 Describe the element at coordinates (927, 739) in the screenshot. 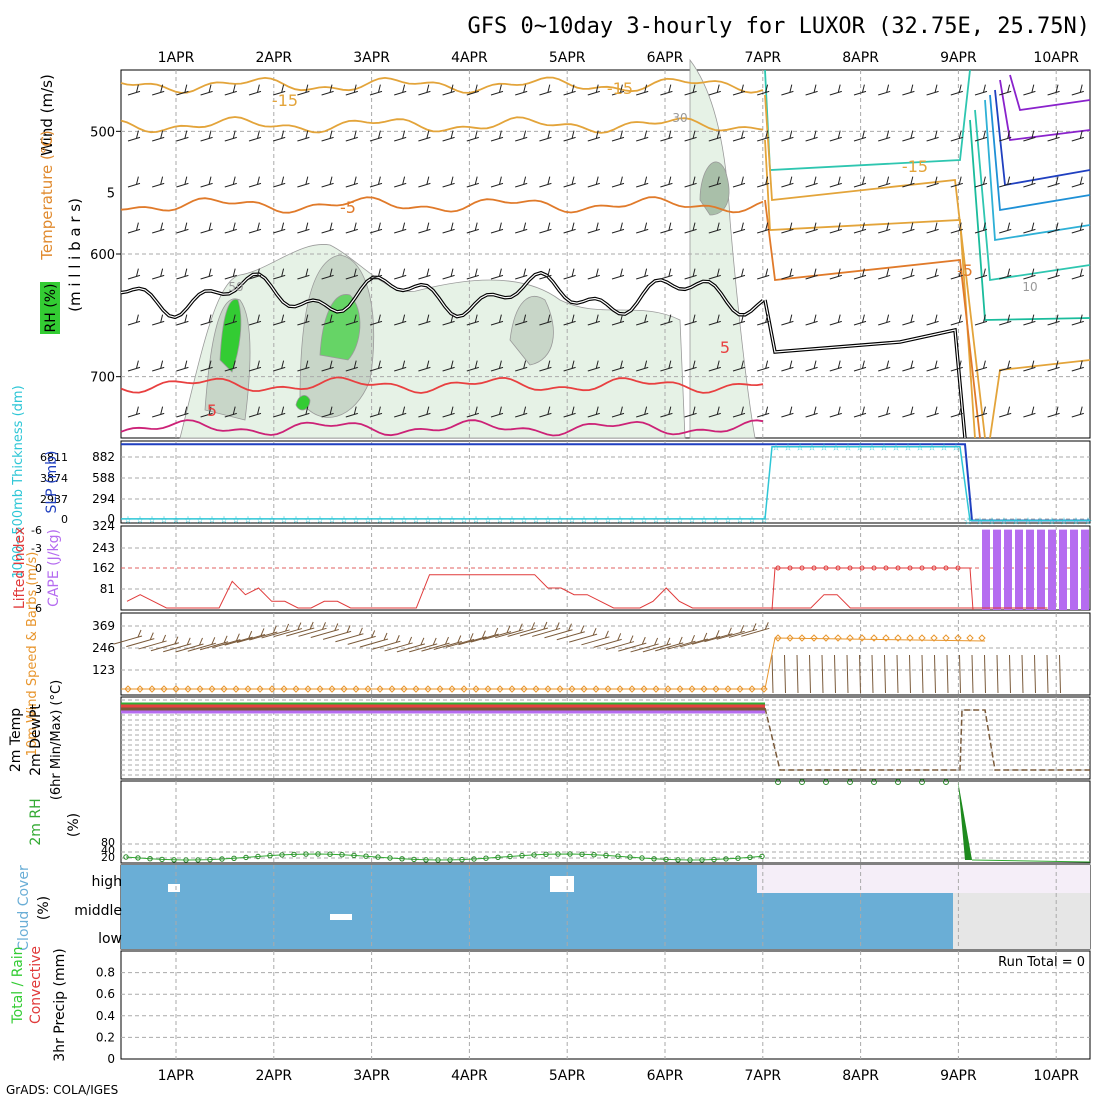

I see `temp-late` at that location.